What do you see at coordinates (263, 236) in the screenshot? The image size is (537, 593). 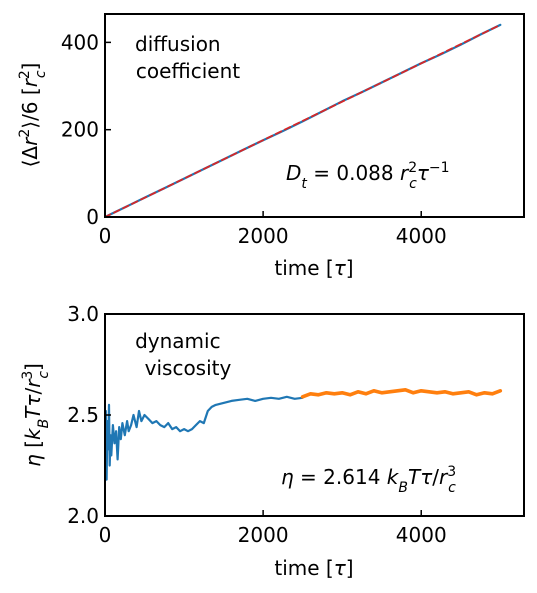 I see `x-tick-label-0-1: 2000` at bounding box center [263, 236].